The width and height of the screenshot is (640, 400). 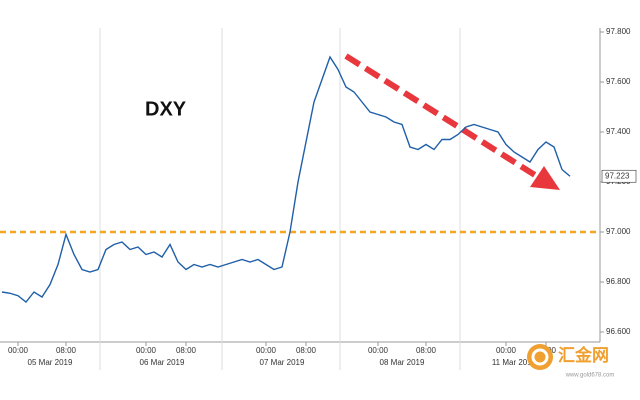 I want to click on x-date-label: 07 Mar 2019, so click(x=282, y=362).